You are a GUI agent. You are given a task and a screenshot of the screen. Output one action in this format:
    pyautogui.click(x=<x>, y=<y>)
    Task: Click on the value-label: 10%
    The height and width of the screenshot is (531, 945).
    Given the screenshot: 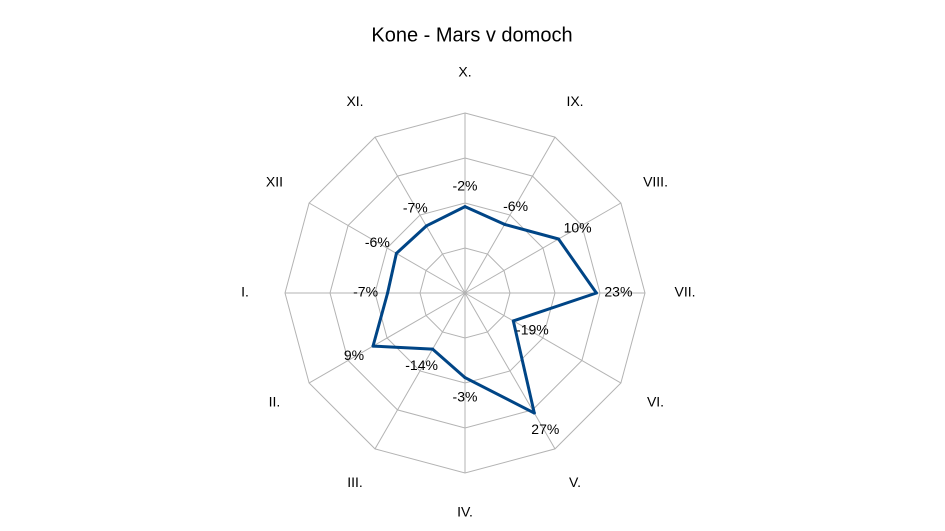 What is the action you would take?
    pyautogui.click(x=578, y=228)
    